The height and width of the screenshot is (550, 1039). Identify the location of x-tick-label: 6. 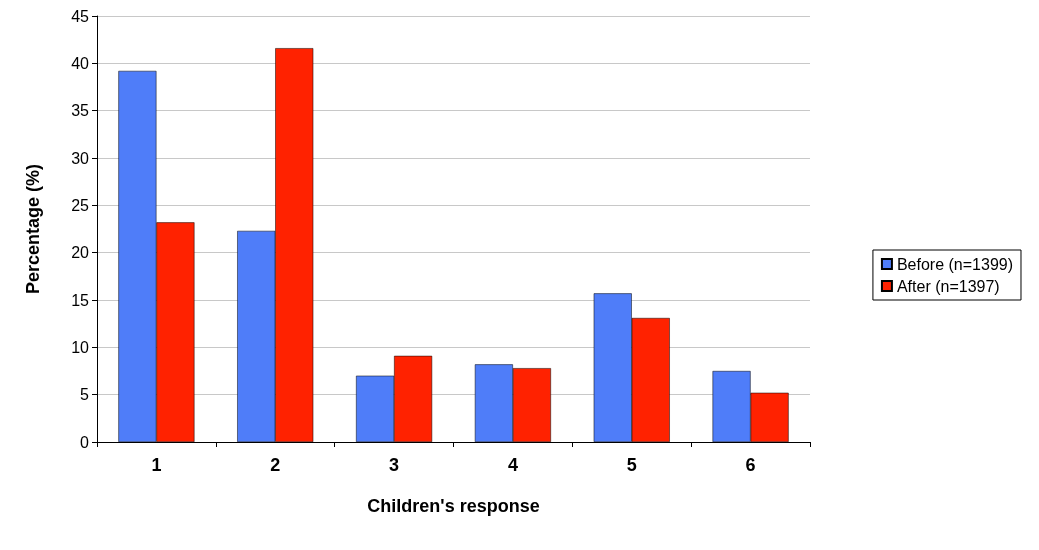
(750, 465).